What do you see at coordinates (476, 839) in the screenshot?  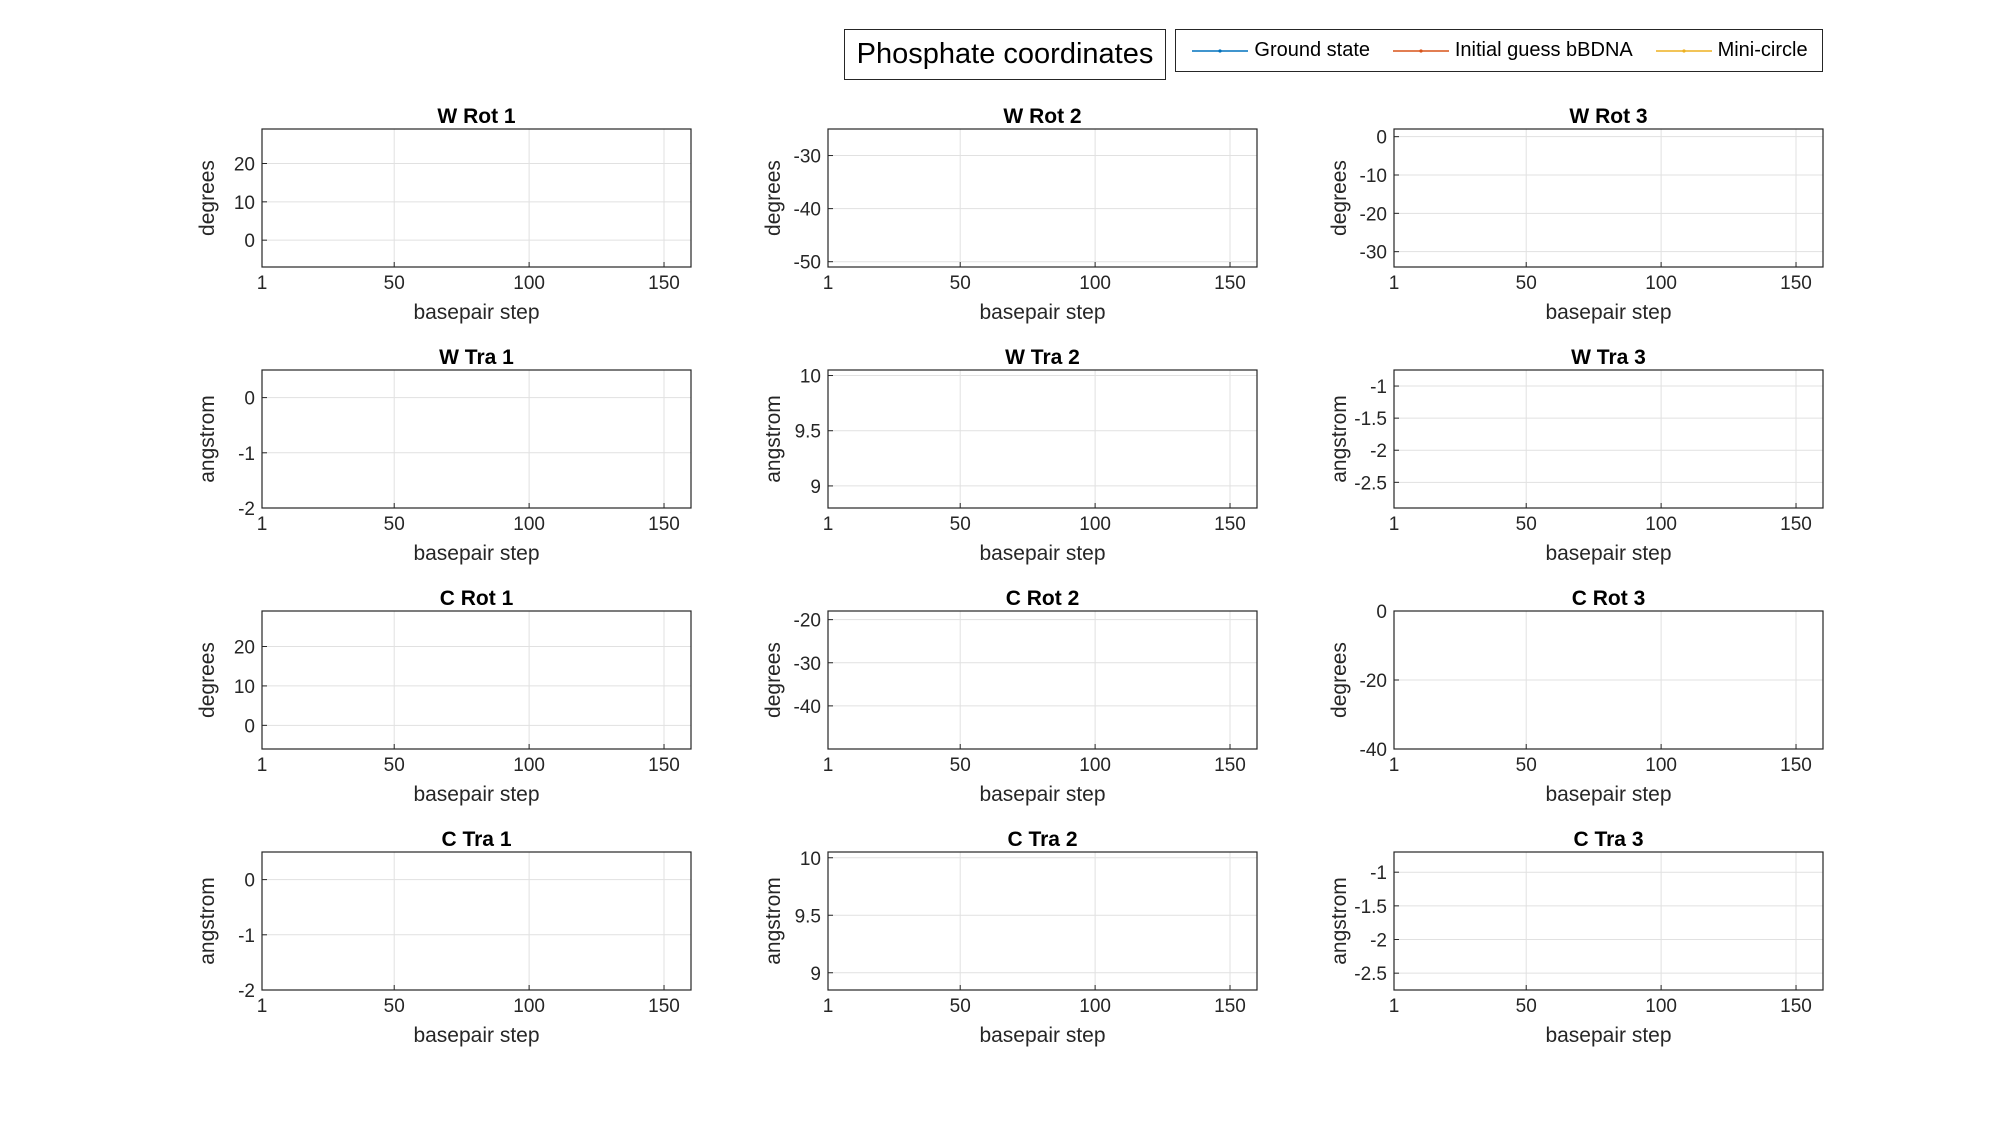 I see `subplot-title: C Tra 1` at bounding box center [476, 839].